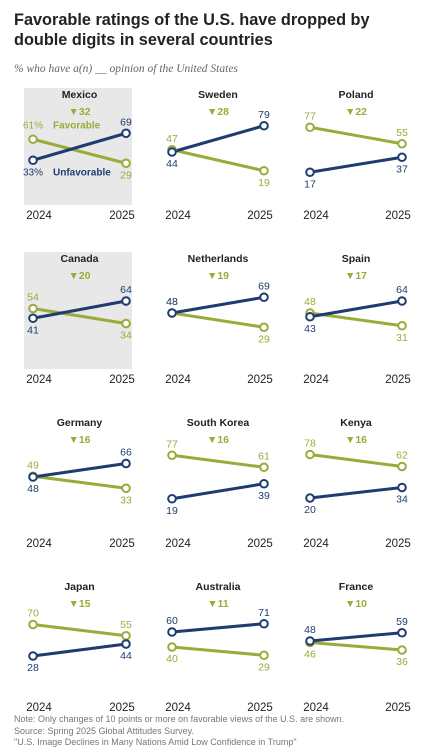 The width and height of the screenshot is (429, 750). What do you see at coordinates (264, 339) in the screenshot?
I see `favorable-value-2025-netherlands: 29` at bounding box center [264, 339].